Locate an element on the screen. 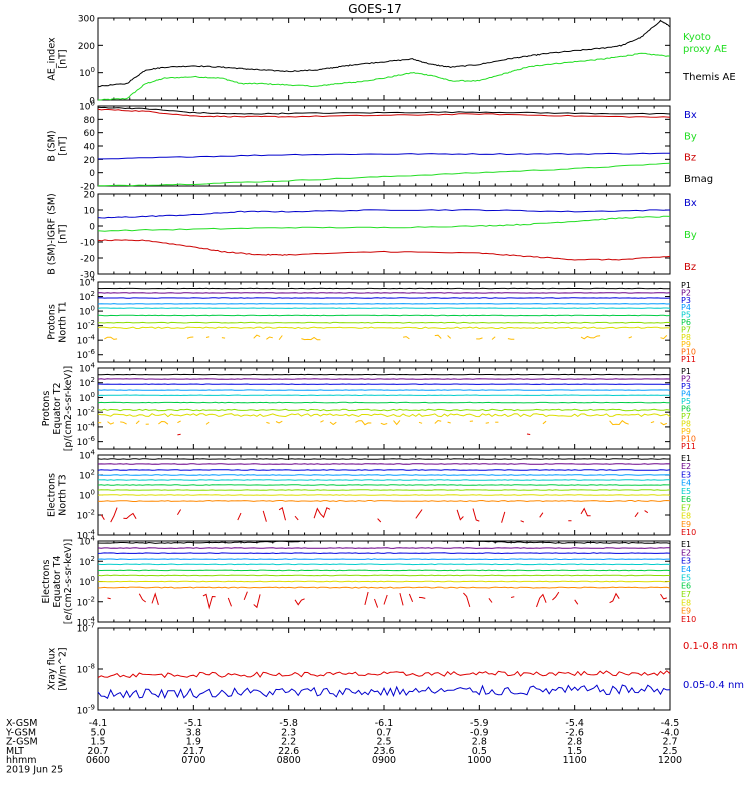 Image resolution: width=750 pixels, height=800 pixels. orbit-cell: 0.7 is located at coordinates (383, 732).